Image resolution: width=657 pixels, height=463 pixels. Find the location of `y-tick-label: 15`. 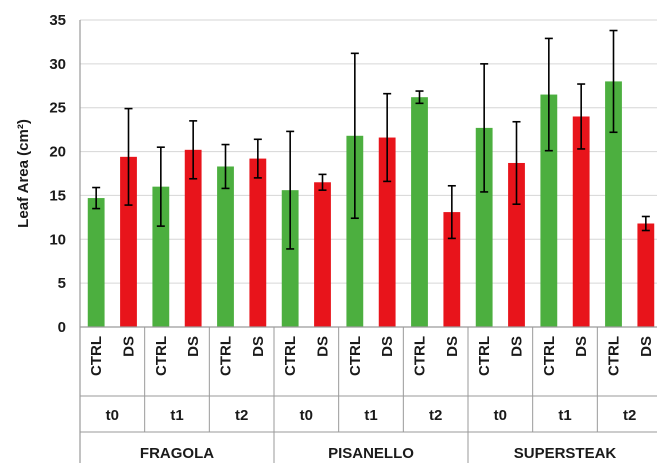

y-tick-label: 15 is located at coordinates (57, 195).